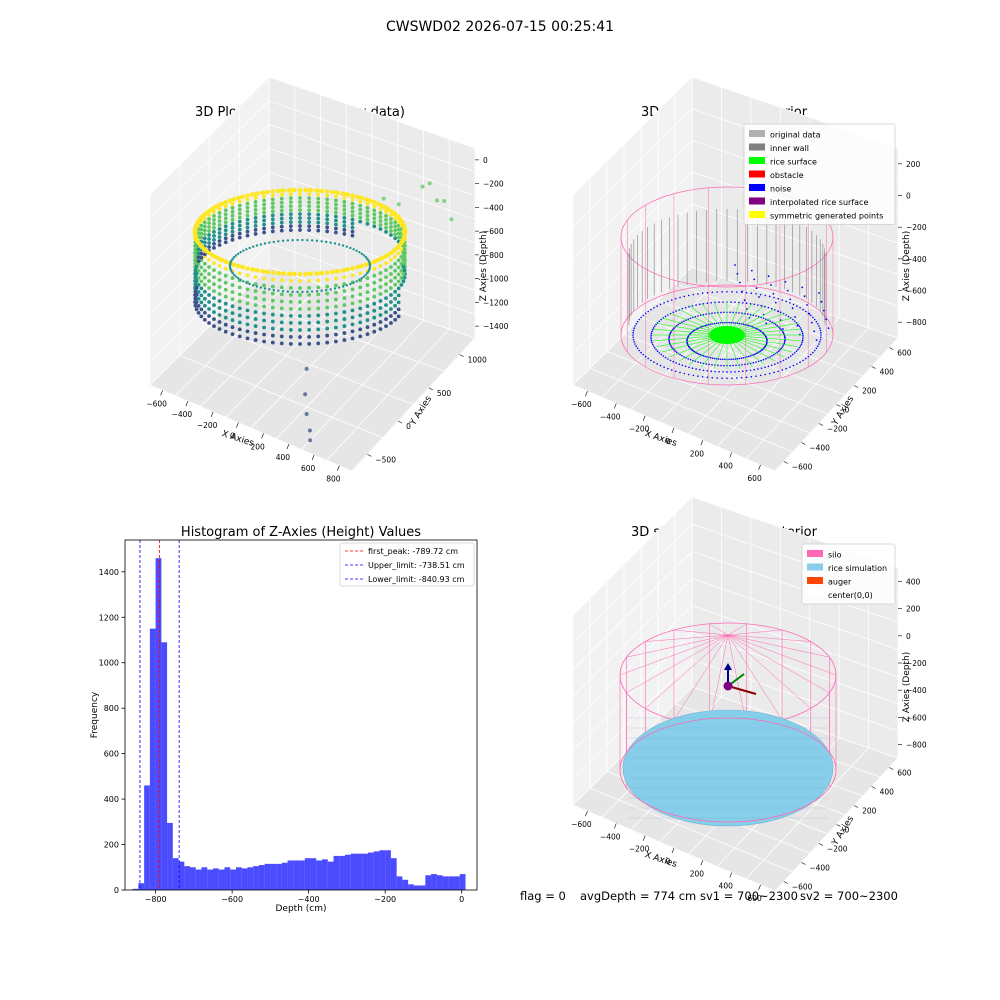 The image size is (1000, 1000). I want to click on sim-x-tick-mark, so click(615, 826).